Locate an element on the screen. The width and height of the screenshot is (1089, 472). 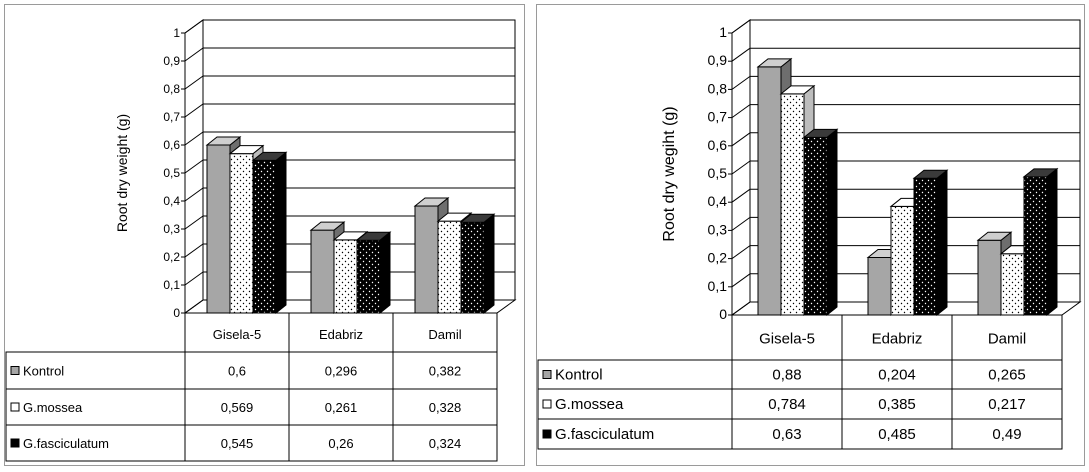
data-label: 0,485 is located at coordinates (897, 434).